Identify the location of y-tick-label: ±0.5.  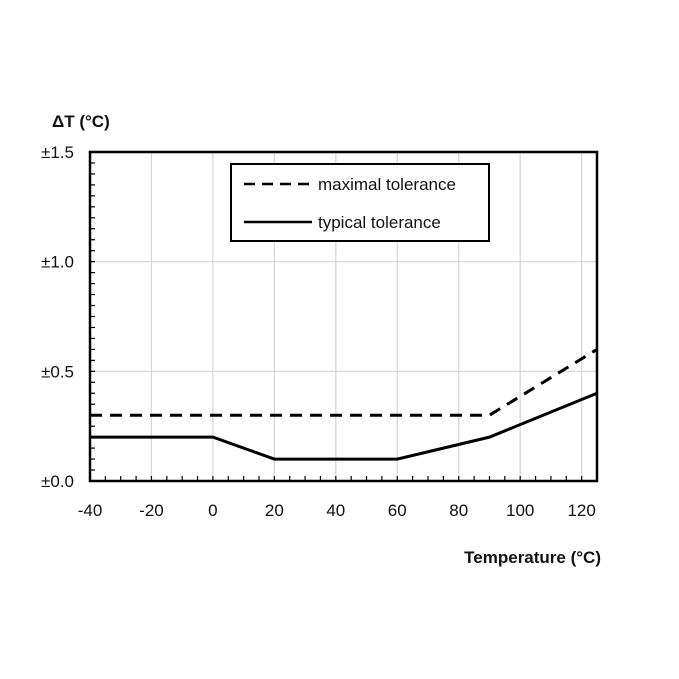
(57, 371).